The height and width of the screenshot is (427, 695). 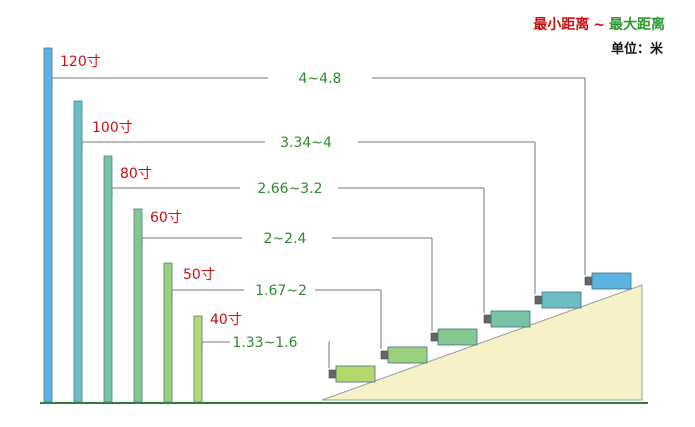 I want to click on distance-range-label-2: 2.66~3.2, so click(x=289, y=189).